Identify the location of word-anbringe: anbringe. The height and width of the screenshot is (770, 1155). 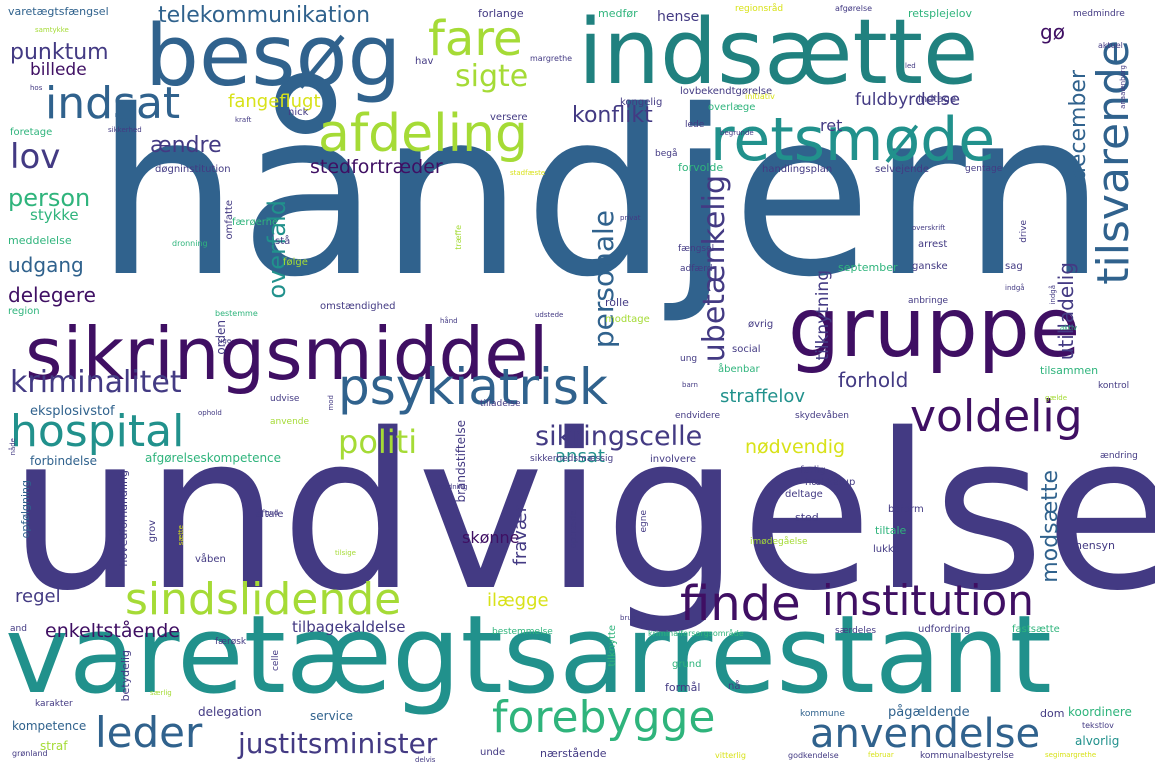
(928, 301).